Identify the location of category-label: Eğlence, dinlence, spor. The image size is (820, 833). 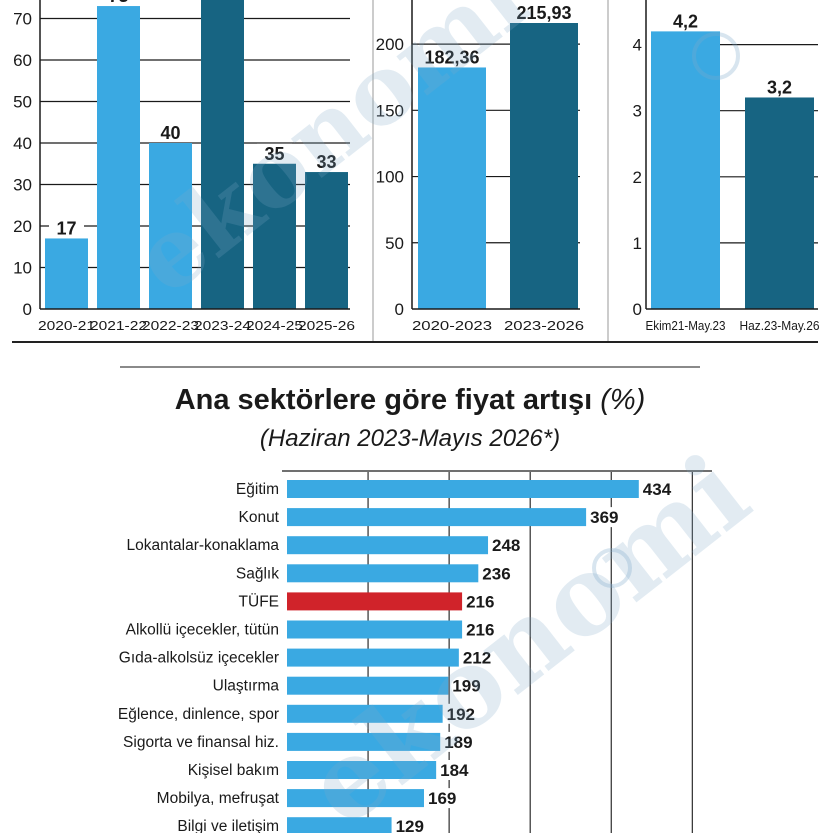
(198, 714).